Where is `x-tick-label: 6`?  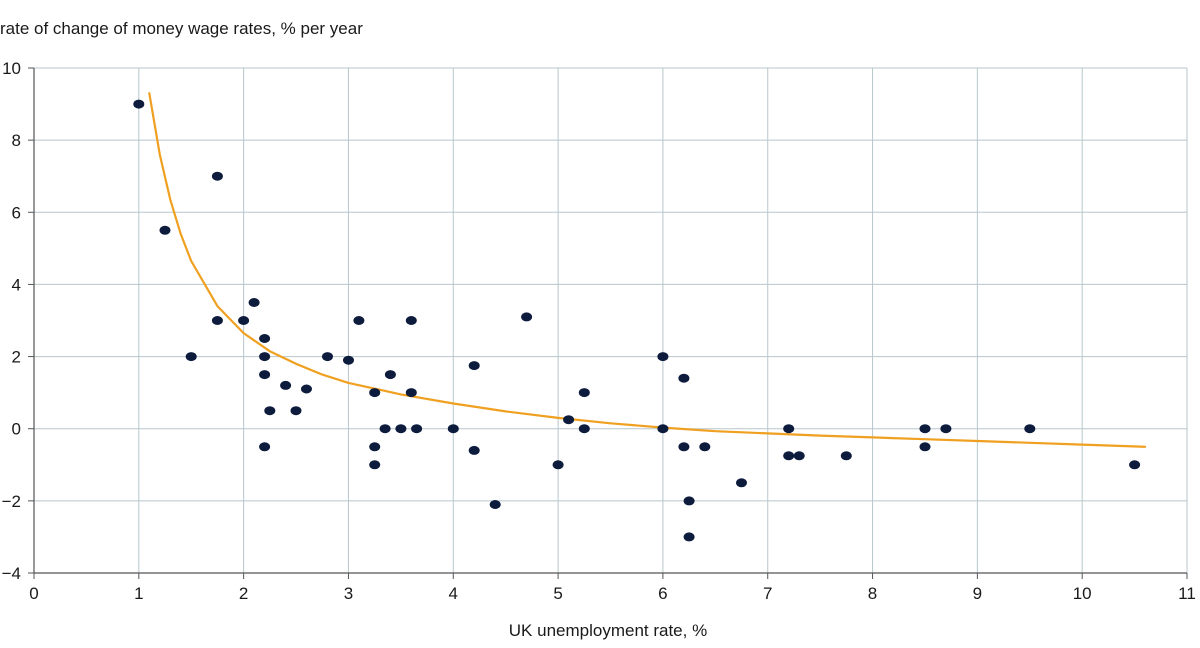 x-tick-label: 6 is located at coordinates (662, 593).